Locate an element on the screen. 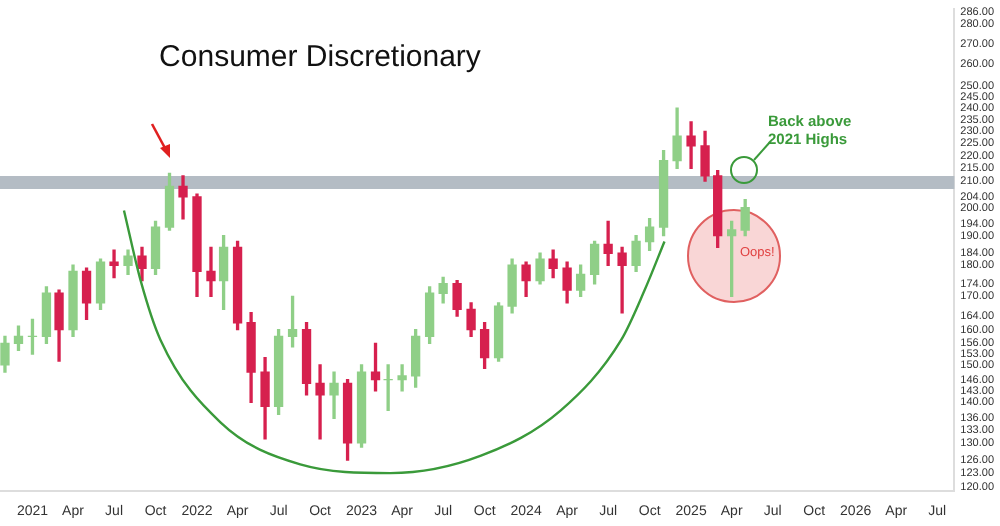 The height and width of the screenshot is (526, 1000). text: Consumer Discretionary is located at coordinates (320, 57).